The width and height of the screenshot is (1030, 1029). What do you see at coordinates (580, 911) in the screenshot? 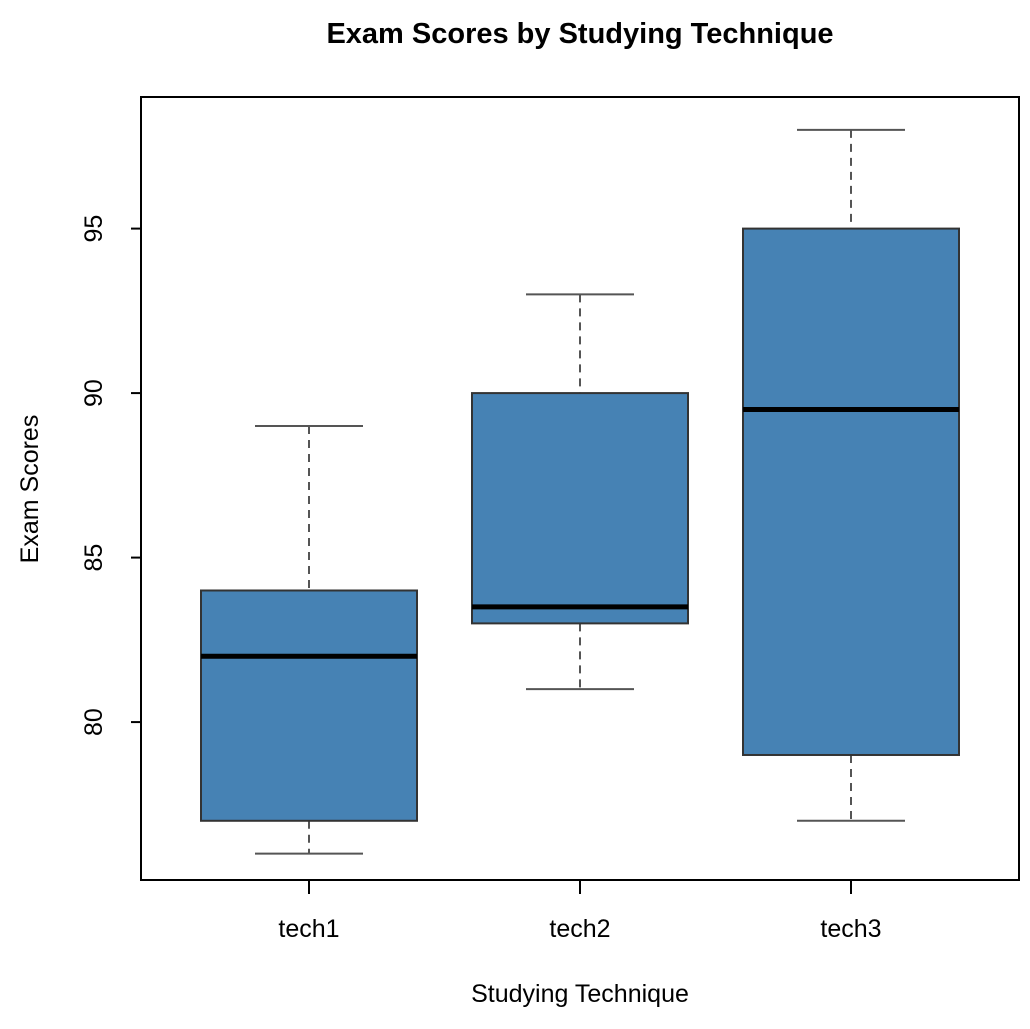
I see `x-axis: tech1 tech2 tech3` at bounding box center [580, 911].